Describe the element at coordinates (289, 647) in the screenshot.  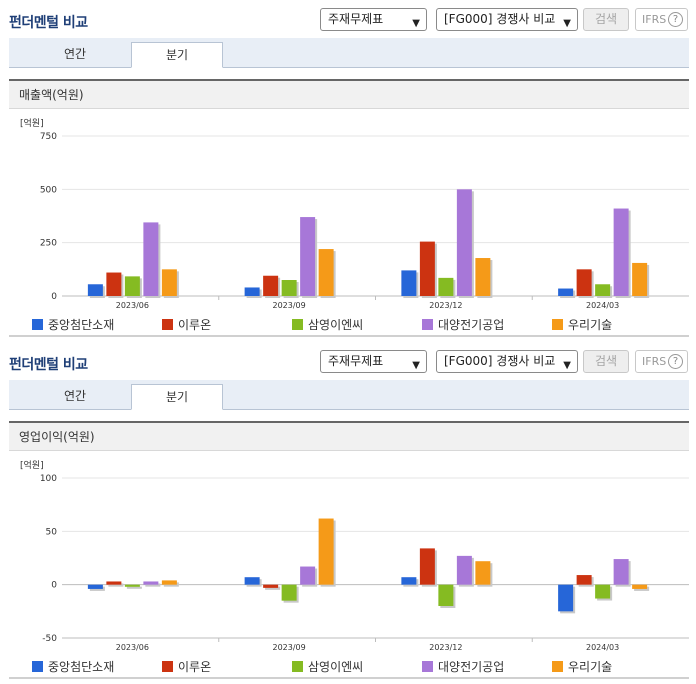
I see `x-tick-label: 2023/09` at that location.